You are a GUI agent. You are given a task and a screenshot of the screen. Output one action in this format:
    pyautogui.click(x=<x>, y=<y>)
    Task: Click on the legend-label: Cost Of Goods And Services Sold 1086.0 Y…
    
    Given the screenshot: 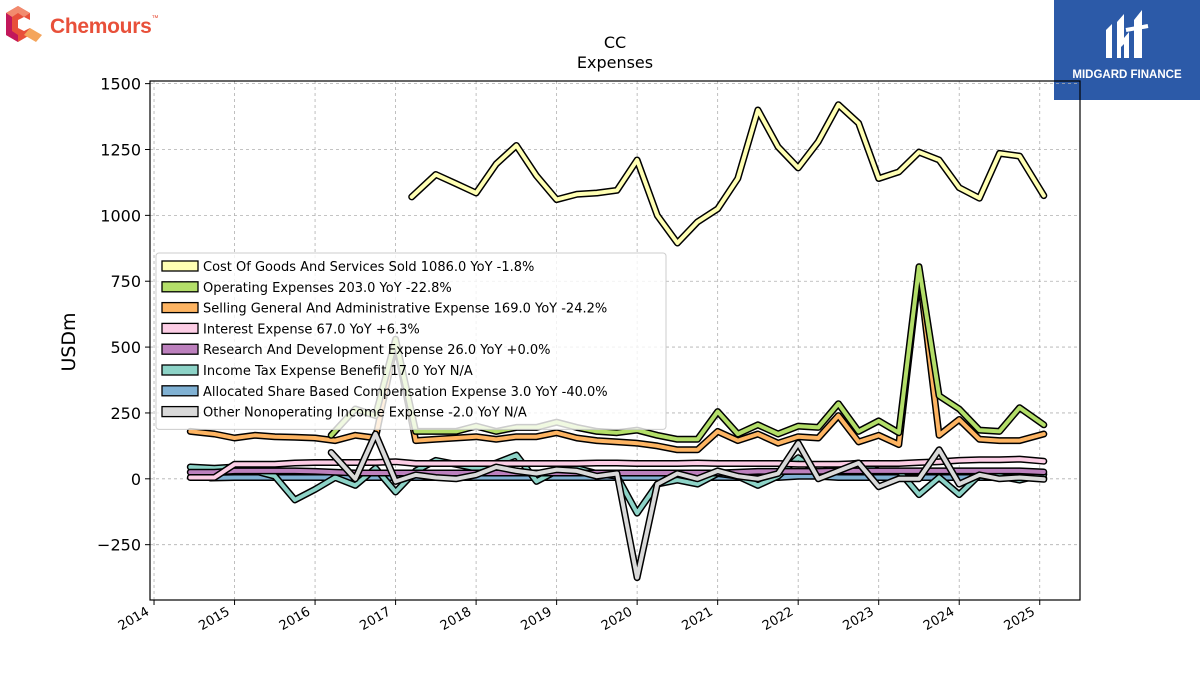 What is the action you would take?
    pyautogui.click(x=368, y=267)
    